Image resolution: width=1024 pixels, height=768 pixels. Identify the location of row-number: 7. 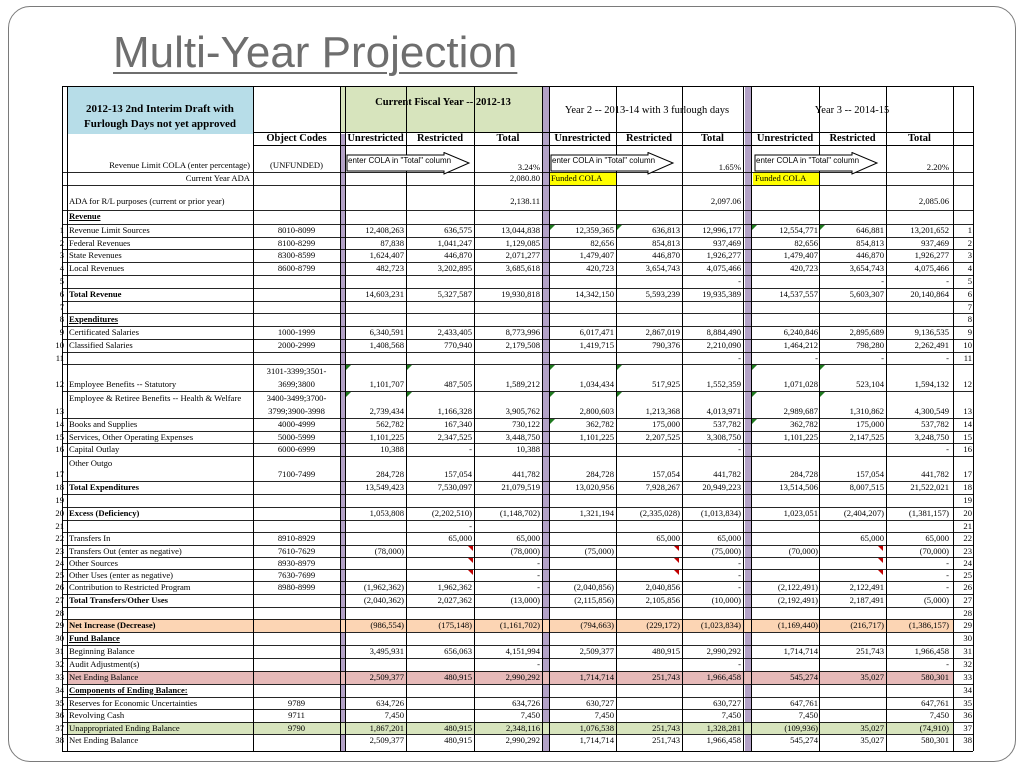
(61, 307).